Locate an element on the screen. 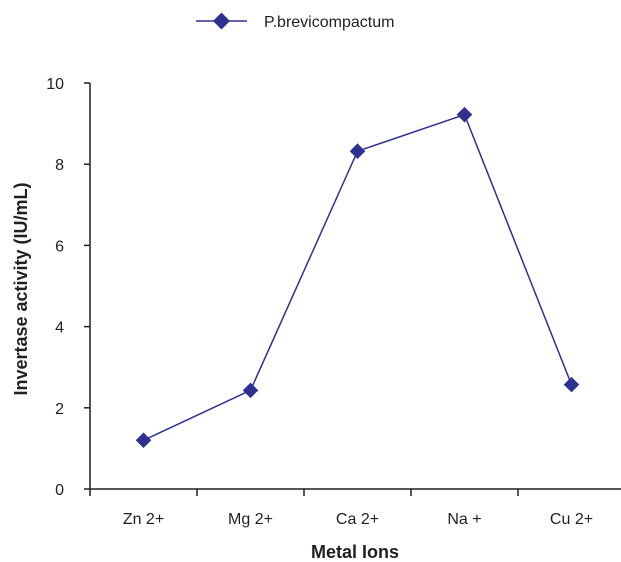 Image resolution: width=621 pixels, height=562 pixels. y-tick-label: 10 is located at coordinates (55, 84).